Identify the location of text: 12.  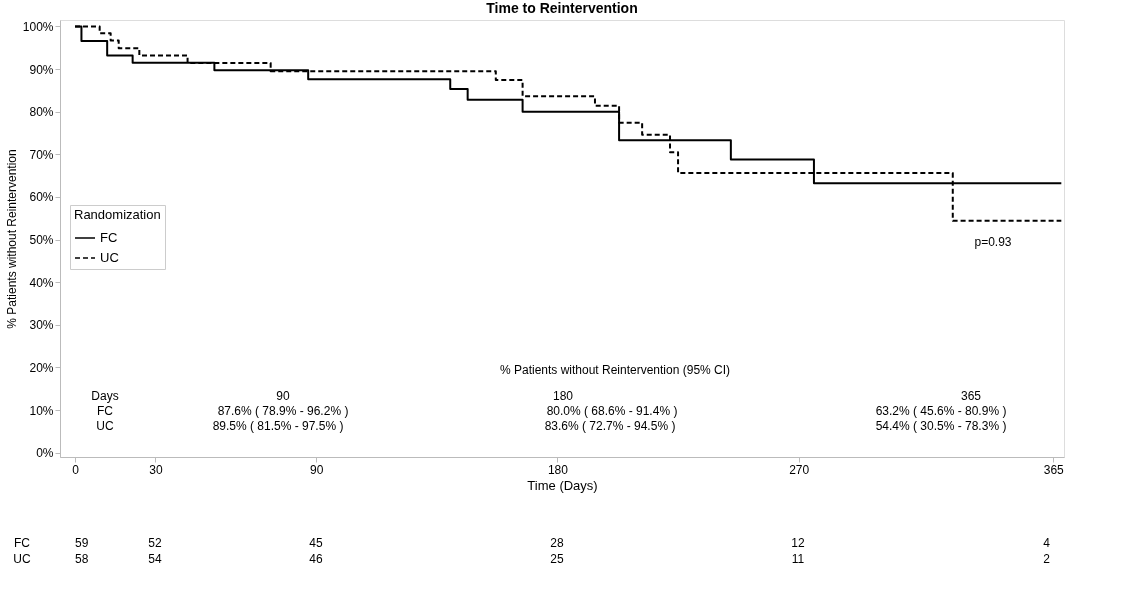
(798, 543).